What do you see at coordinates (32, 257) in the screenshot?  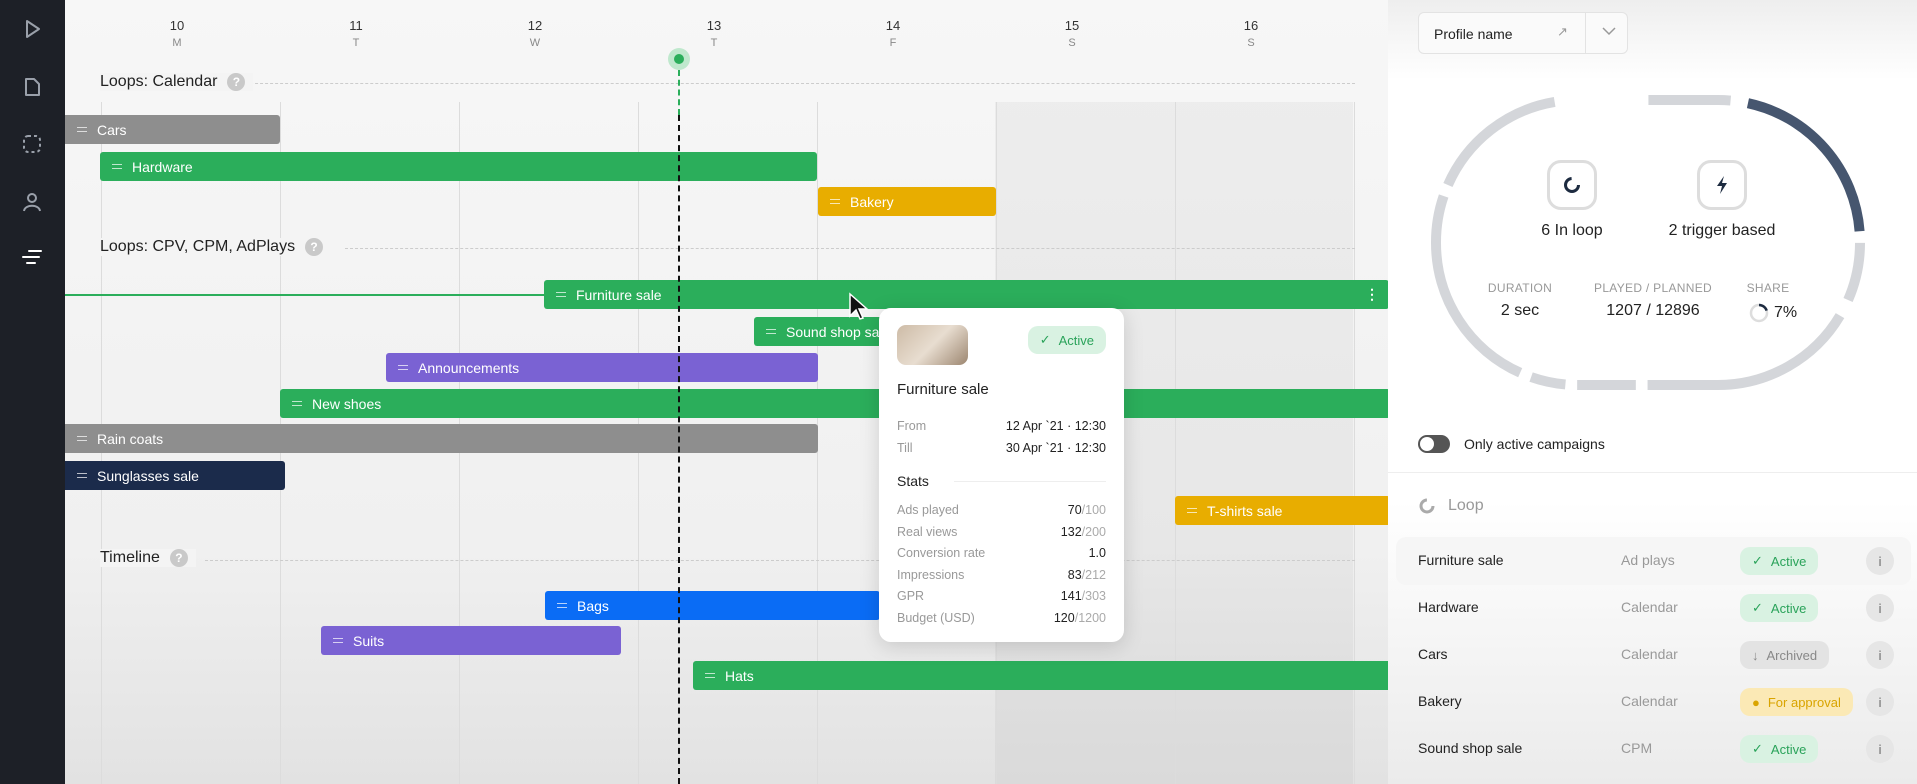 I see `timeline-icon` at bounding box center [32, 257].